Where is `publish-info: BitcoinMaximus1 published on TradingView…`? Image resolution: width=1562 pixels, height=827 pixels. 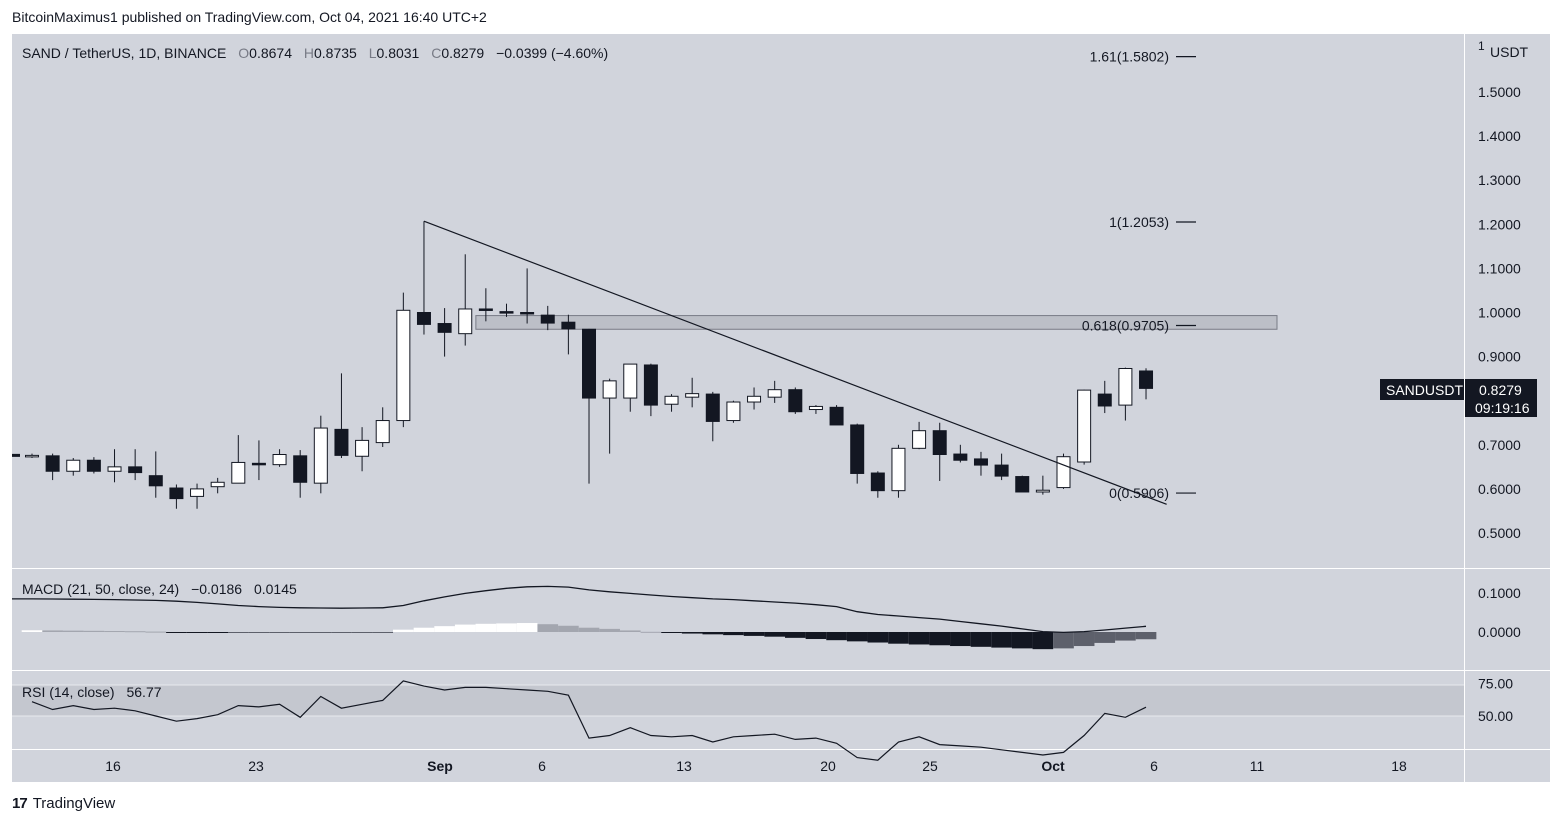 publish-info: BitcoinMaximus1 published on TradingView… is located at coordinates (249, 17).